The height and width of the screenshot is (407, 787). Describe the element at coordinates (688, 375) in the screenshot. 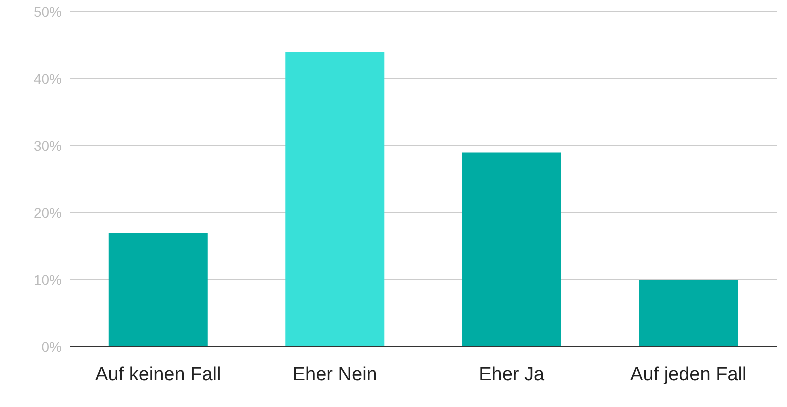

I see `x-tick-label: Auf jeden Fall` at that location.